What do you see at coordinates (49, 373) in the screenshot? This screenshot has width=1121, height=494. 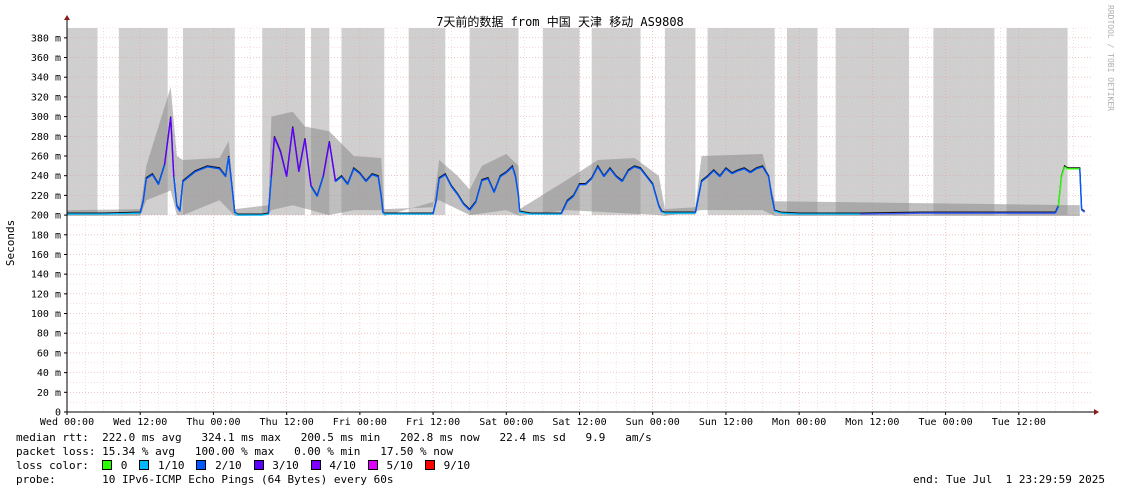 I see `y-tick-label: 40 m` at bounding box center [49, 373].